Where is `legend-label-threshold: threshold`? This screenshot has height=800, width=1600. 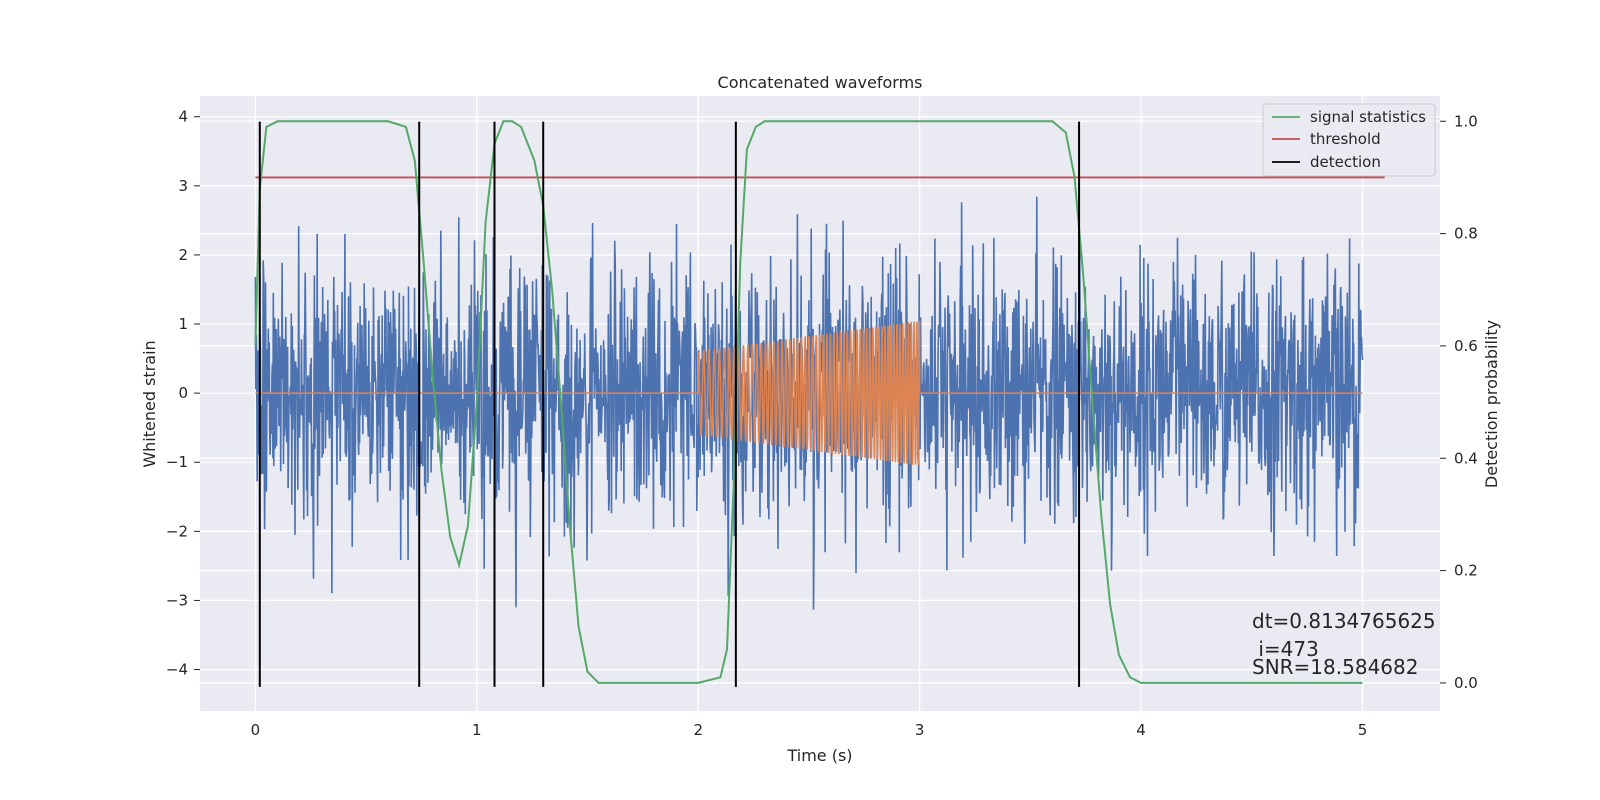 legend-label-threshold: threshold is located at coordinates (1345, 139).